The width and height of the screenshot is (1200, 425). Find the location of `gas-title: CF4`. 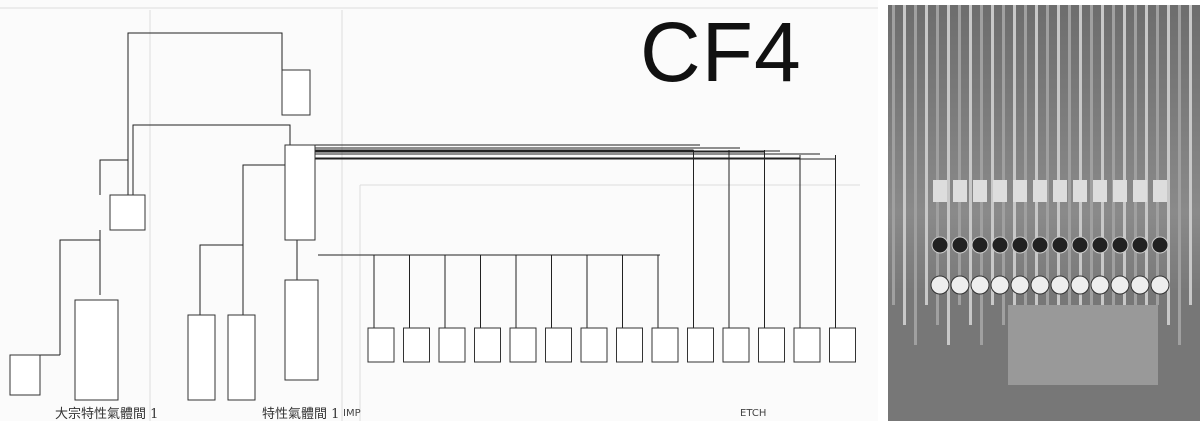

gas-title: CF4 is located at coordinates (721, 52).